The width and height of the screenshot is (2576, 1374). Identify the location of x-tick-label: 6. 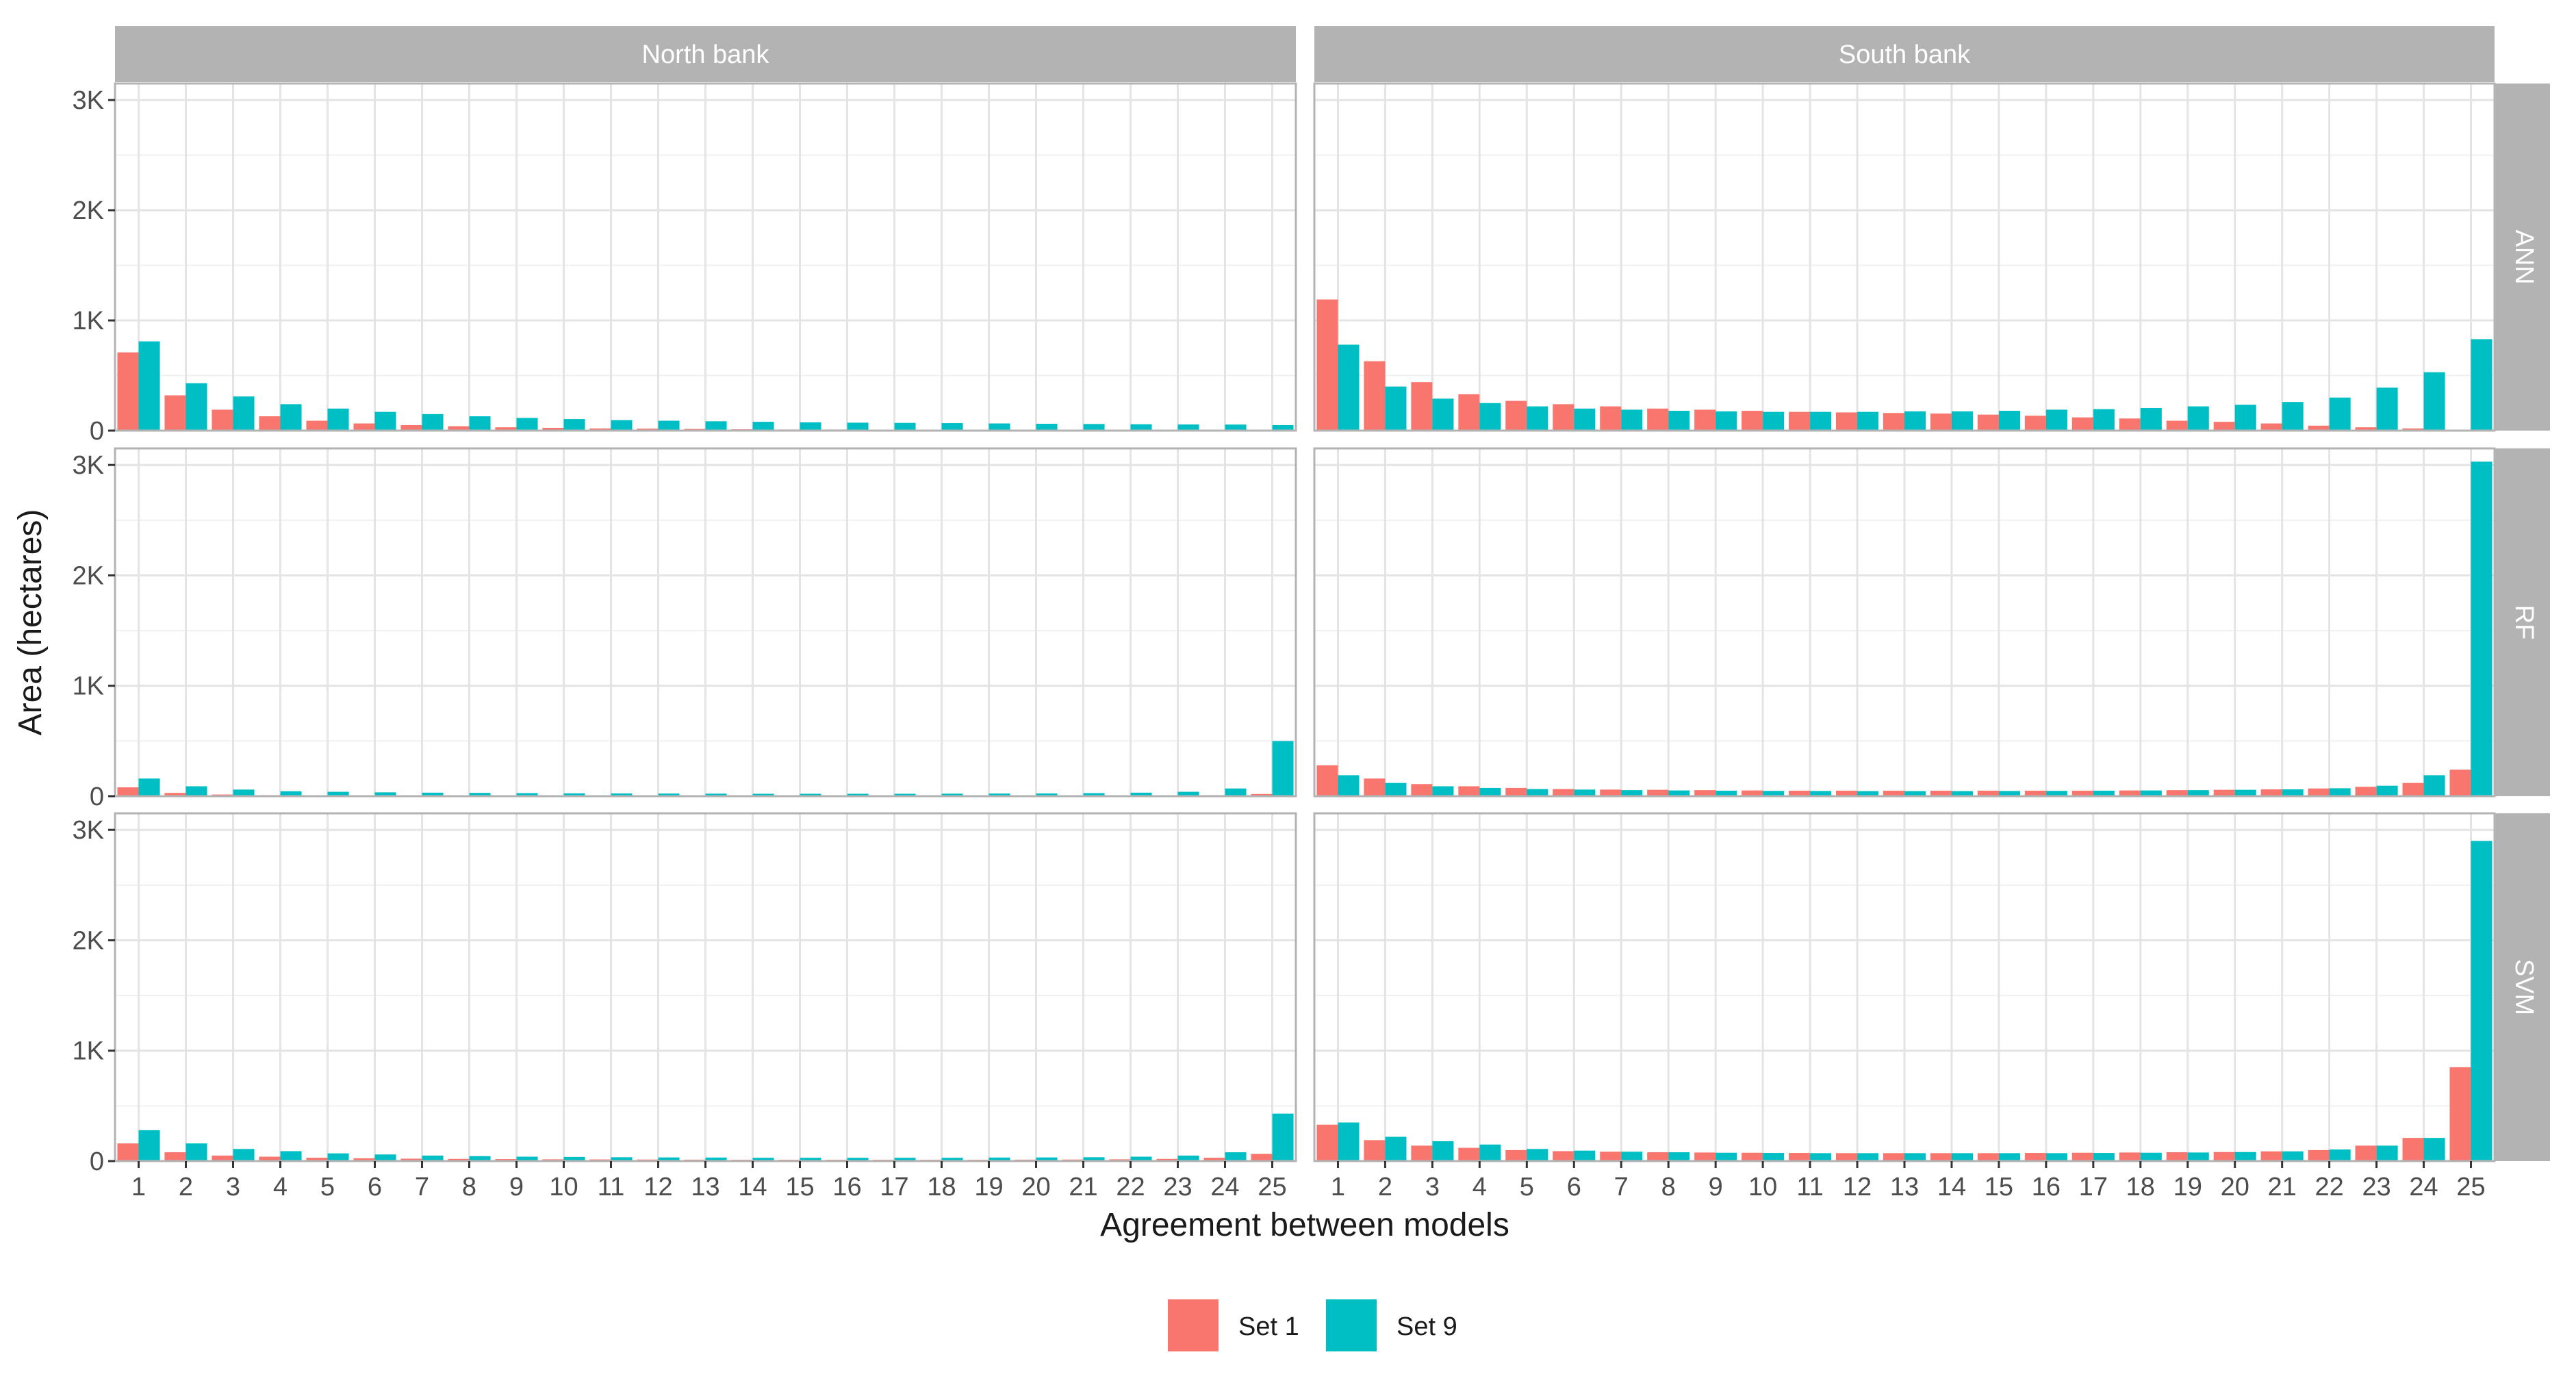
(375, 1187).